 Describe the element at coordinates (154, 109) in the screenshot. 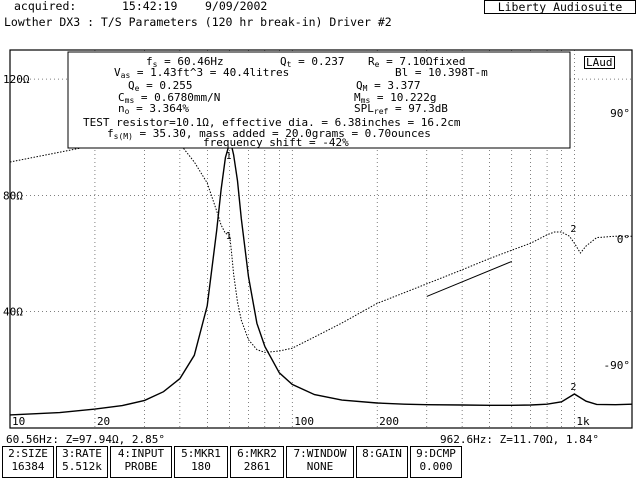

I see `no-value: no = 3.364%` at that location.